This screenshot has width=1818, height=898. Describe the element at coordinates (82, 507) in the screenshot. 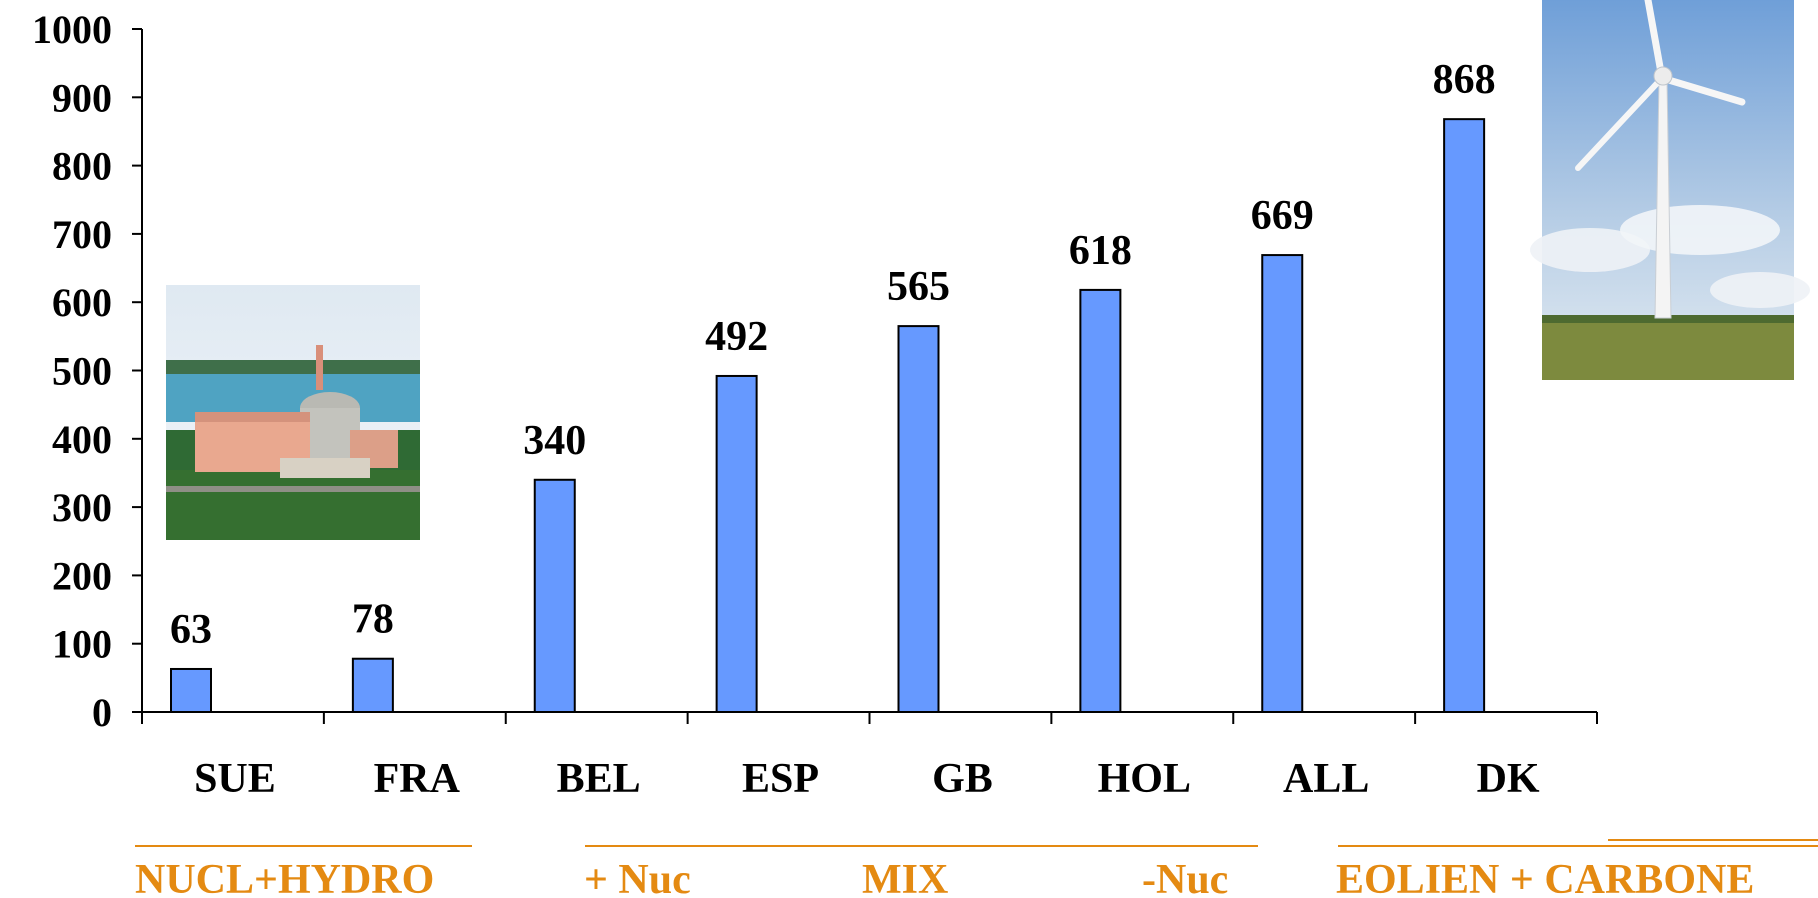

I see `y-tick-label: 300` at that location.